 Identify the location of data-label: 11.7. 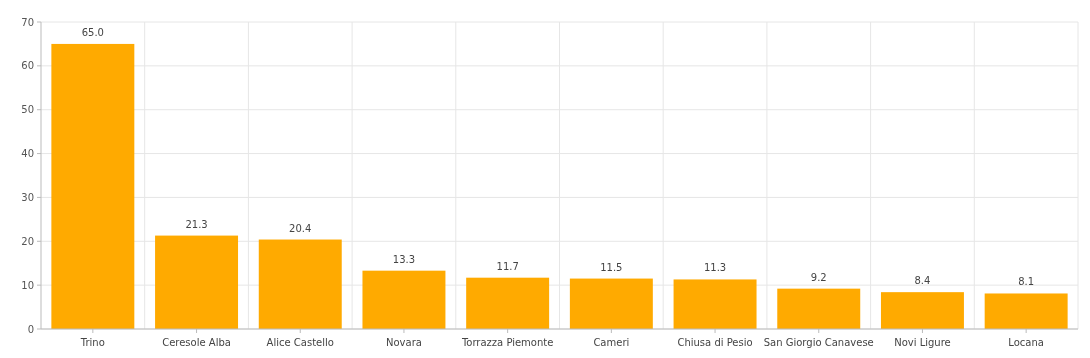
(507, 266).